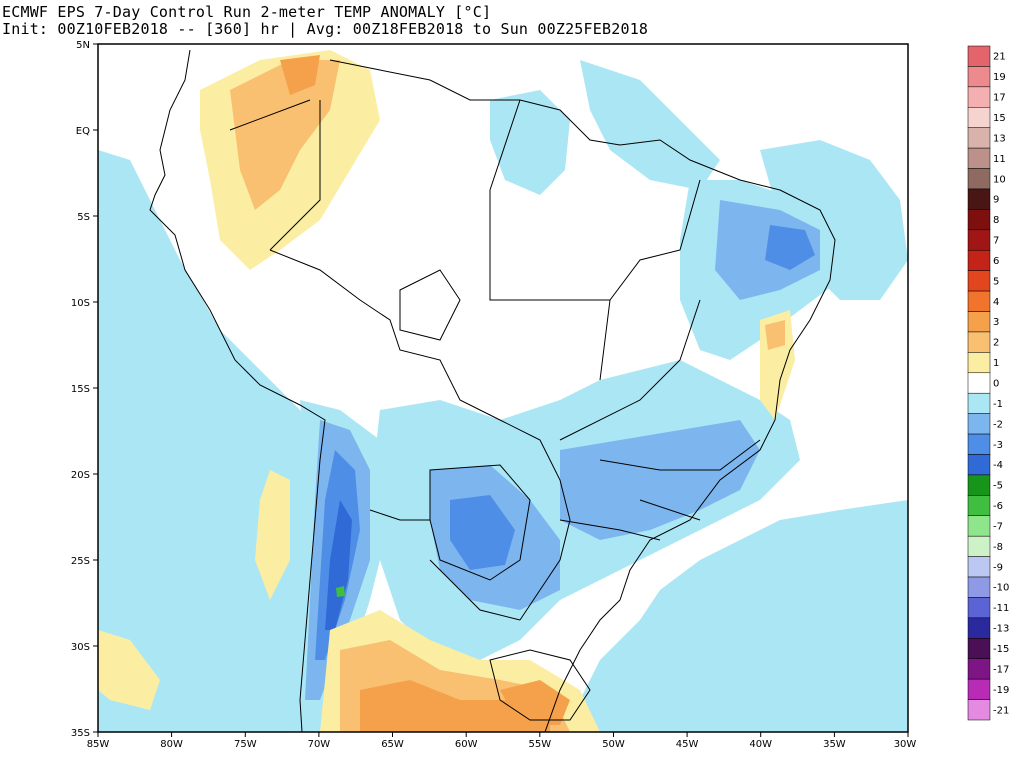 The image size is (1024, 768). What do you see at coordinates (999, 98) in the screenshot?
I see `colorbar-label: 17` at bounding box center [999, 98].